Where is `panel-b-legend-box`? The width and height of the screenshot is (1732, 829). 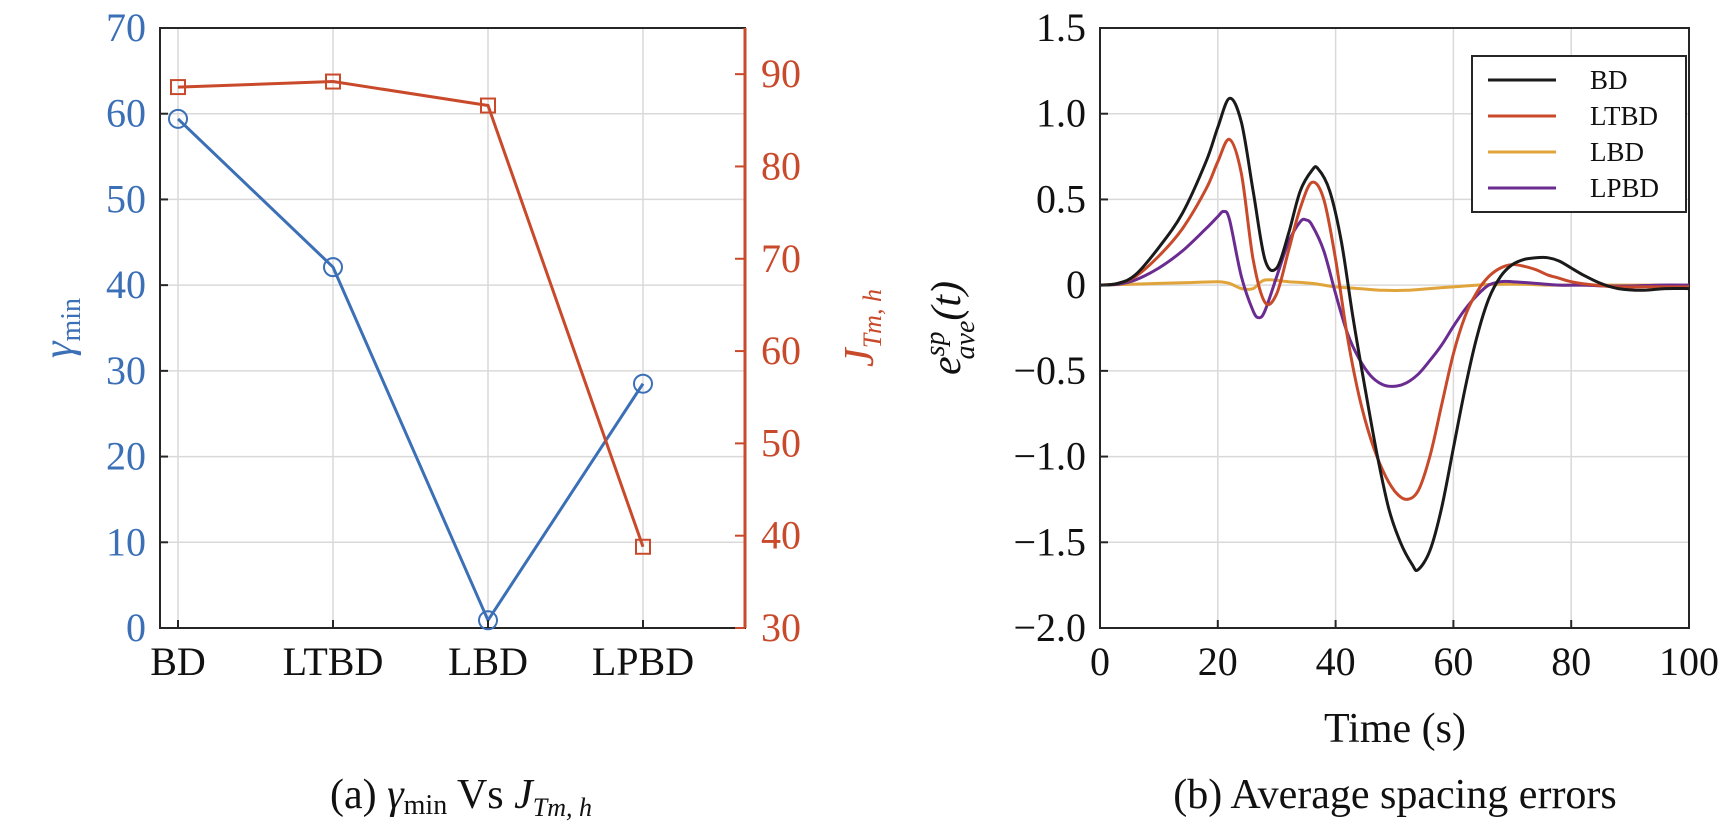
panel-b-legend-box is located at coordinates (1579, 134).